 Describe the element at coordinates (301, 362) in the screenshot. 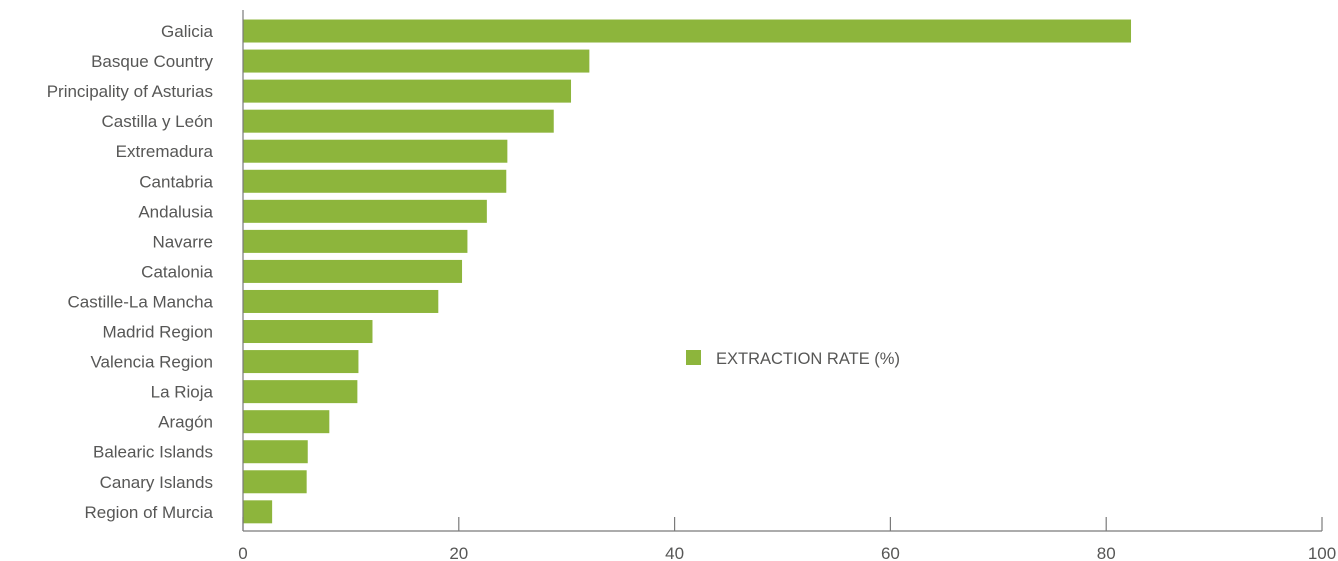

I see `bar-valencia-region` at that location.